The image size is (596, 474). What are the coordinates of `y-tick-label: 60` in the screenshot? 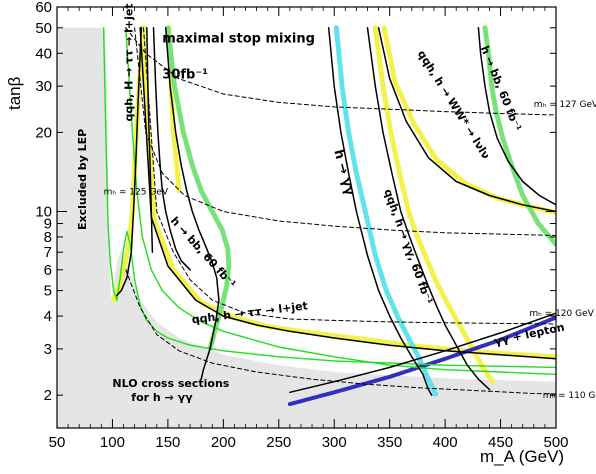 It's located at (43, 8).